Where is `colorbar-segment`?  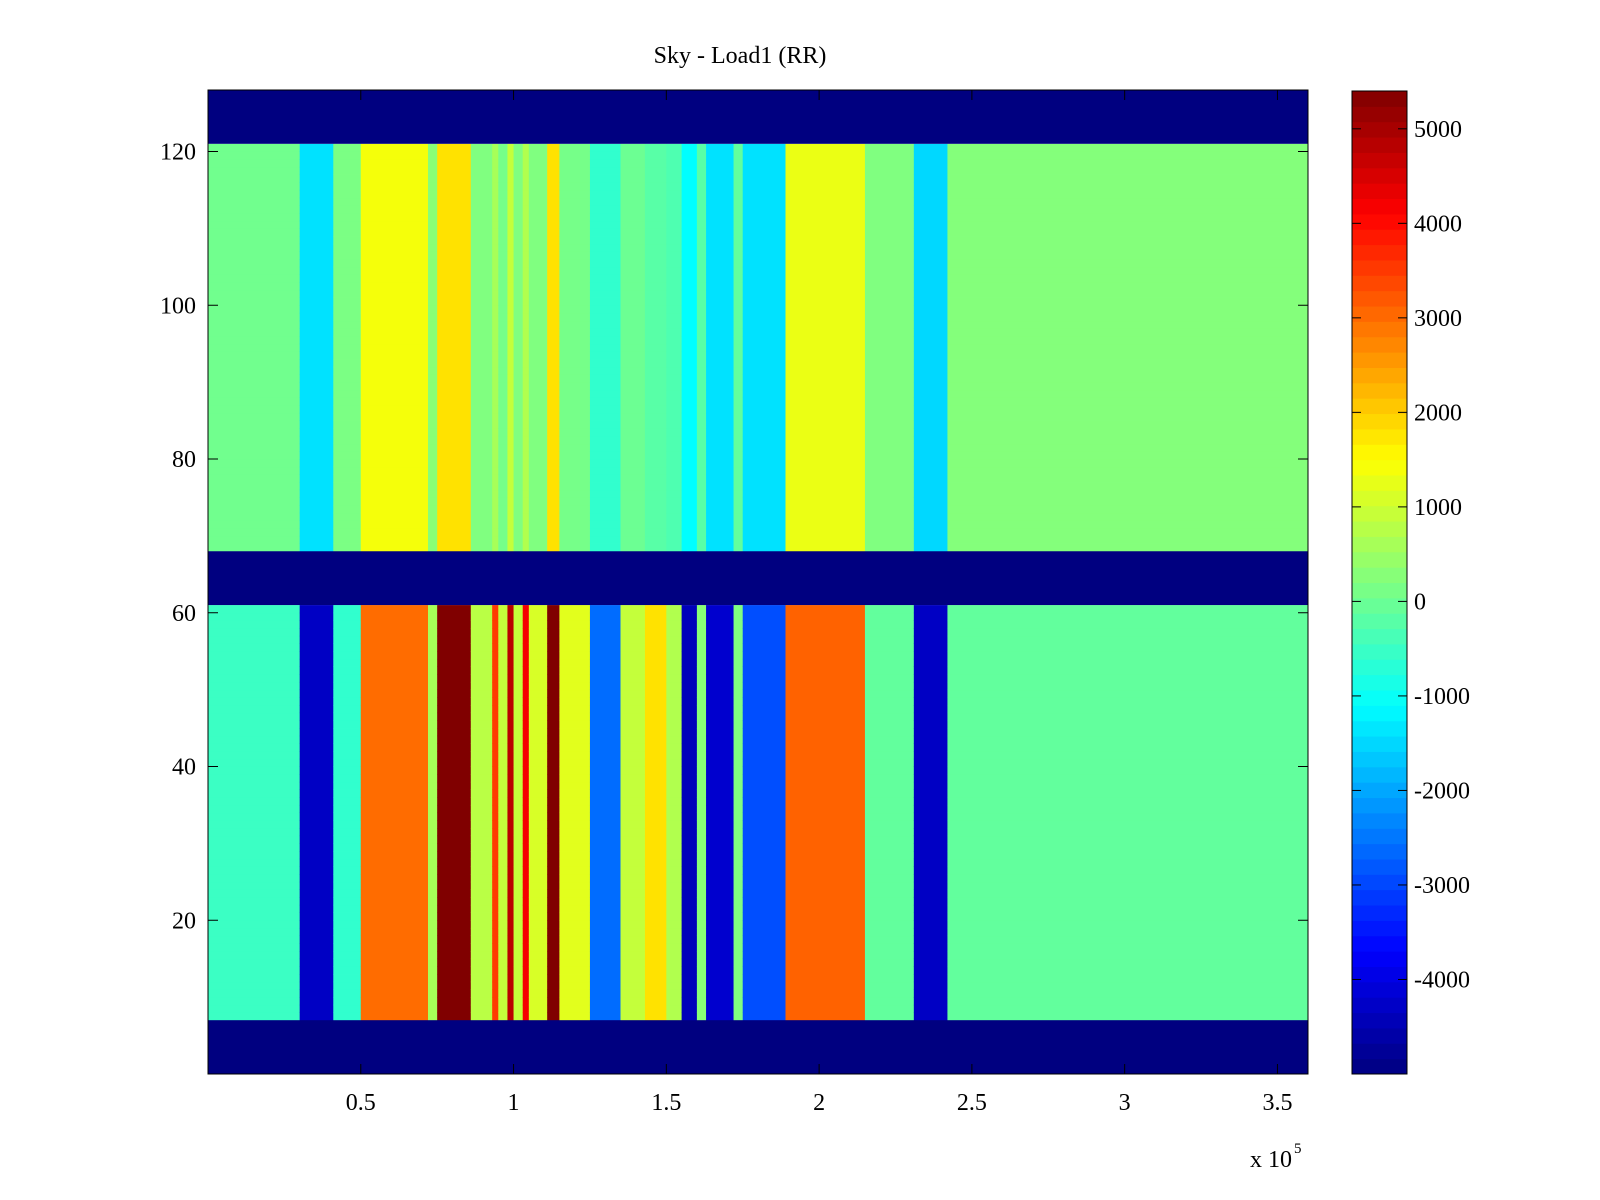 colorbar-segment is located at coordinates (1379, 529).